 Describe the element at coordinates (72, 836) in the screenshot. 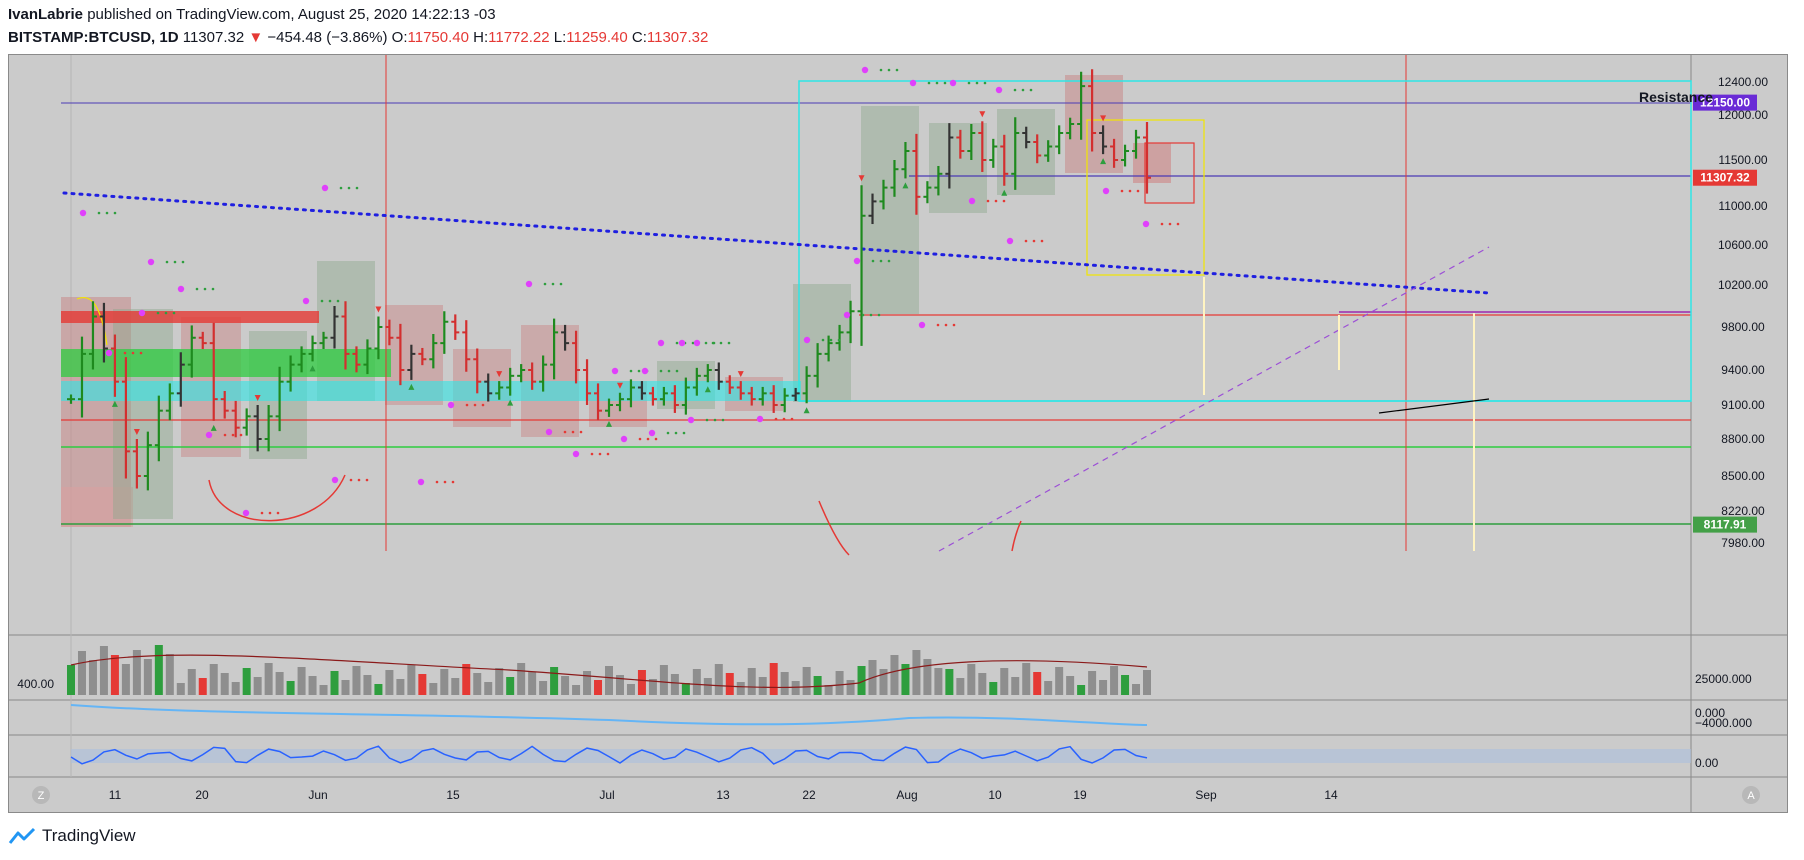

I see `tradingview-footer: TradingView` at that location.